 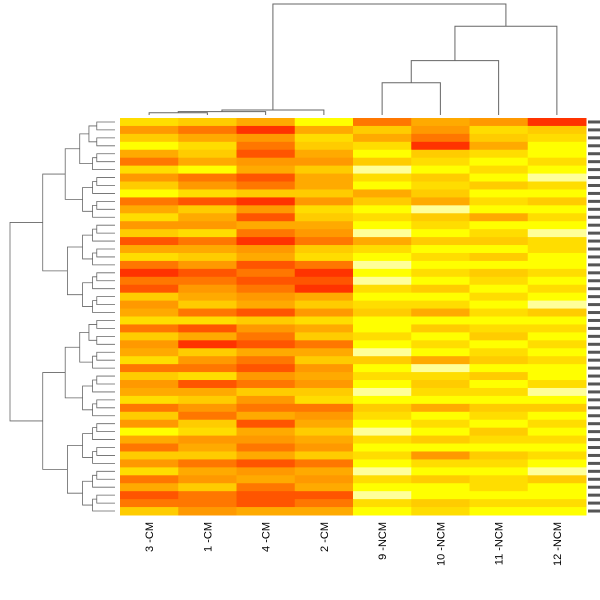 What do you see at coordinates (353, 59) in the screenshot?
I see `column-dendrogram` at bounding box center [353, 59].